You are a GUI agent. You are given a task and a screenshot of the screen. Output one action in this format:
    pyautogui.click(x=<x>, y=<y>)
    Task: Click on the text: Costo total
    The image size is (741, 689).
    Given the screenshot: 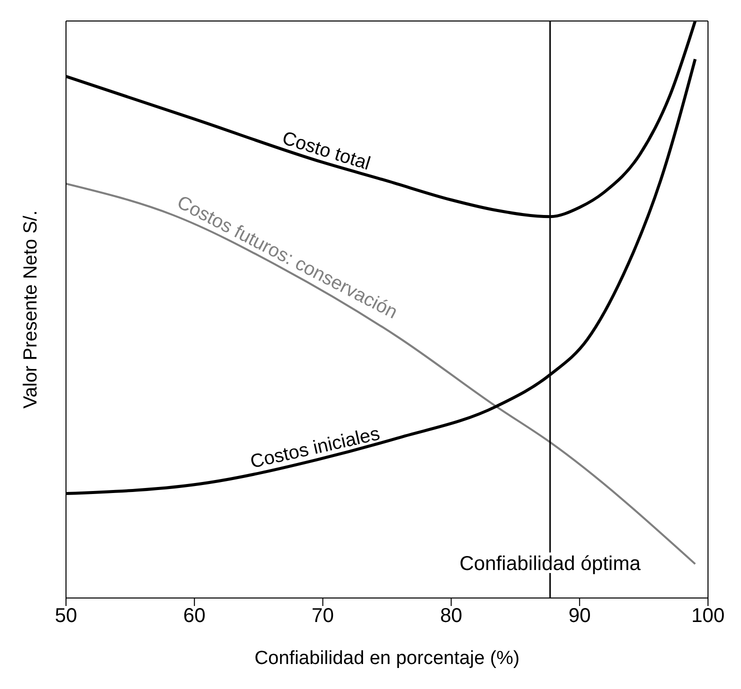 What is the action you would take?
    pyautogui.click(x=326, y=151)
    